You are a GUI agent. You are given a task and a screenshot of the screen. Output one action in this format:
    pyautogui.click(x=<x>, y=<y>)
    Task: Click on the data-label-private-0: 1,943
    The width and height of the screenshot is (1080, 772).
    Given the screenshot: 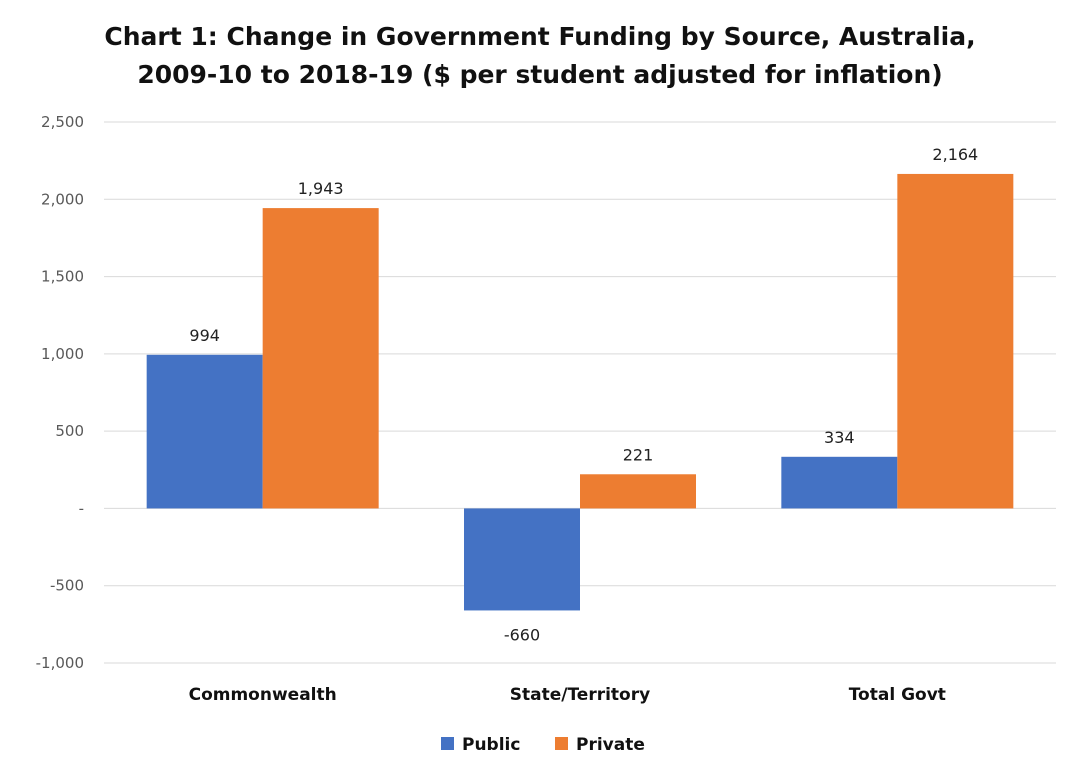 What is the action you would take?
    pyautogui.click(x=321, y=188)
    